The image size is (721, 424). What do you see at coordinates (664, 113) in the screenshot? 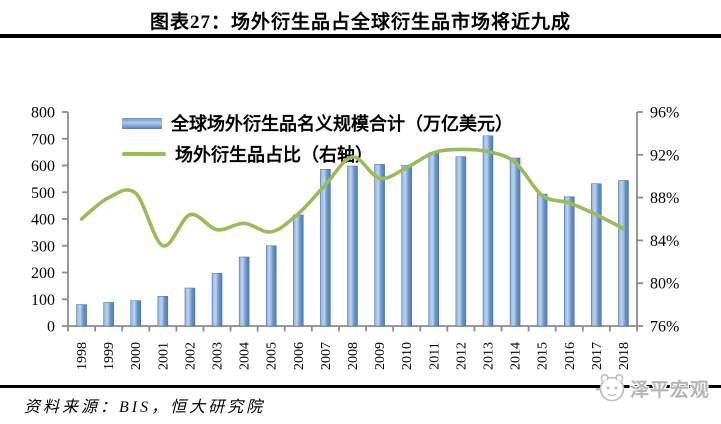
I see `y-axis-right-label: 96%` at bounding box center [664, 113].